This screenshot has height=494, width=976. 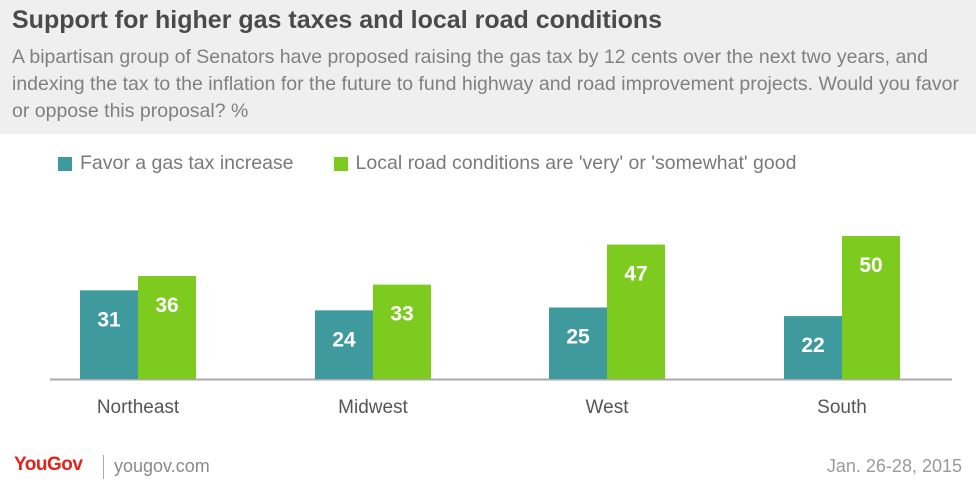 What do you see at coordinates (871, 307) in the screenshot?
I see `bar-roads-south` at bounding box center [871, 307].